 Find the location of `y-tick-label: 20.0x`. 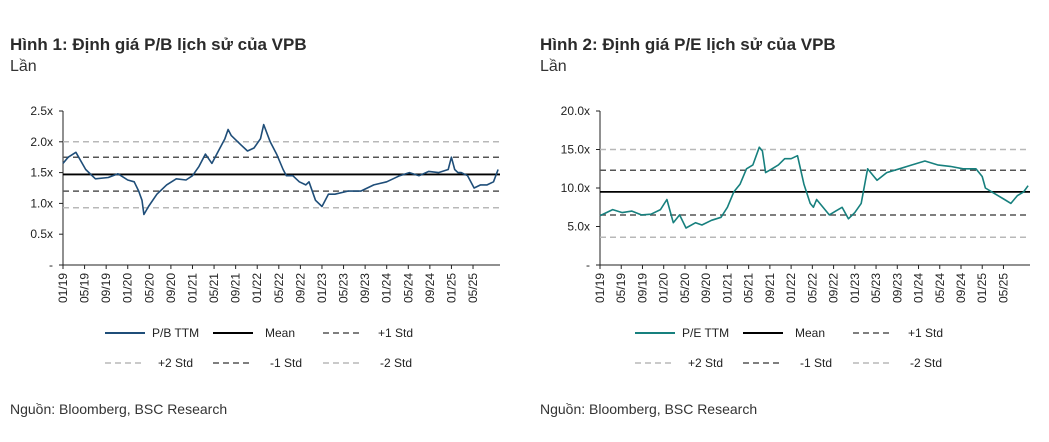

y-tick-label: 20.0x is located at coordinates (575, 111).